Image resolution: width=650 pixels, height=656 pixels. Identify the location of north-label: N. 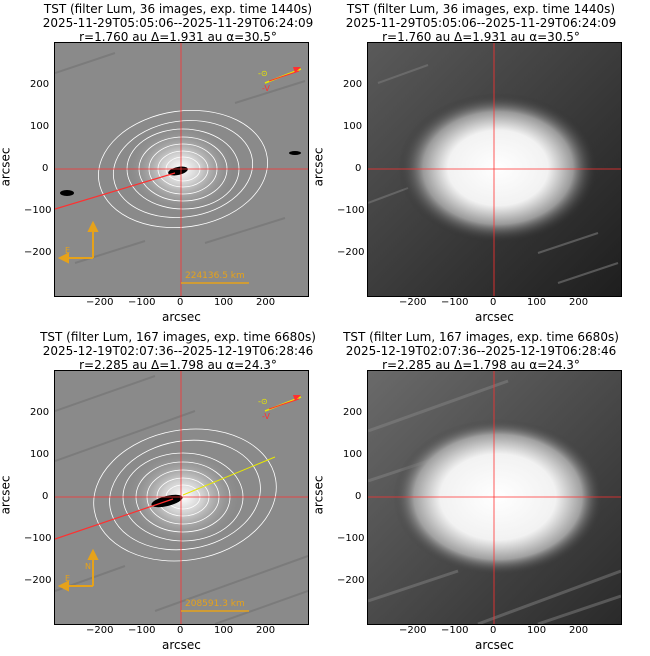
(88, 566).